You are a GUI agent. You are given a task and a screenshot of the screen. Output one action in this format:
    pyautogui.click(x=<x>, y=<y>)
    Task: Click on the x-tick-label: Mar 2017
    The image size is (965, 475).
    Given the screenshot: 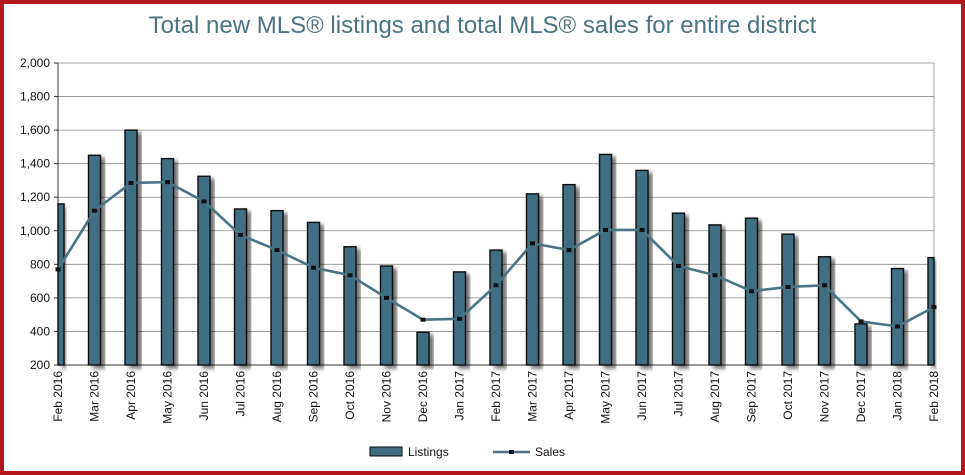 What is the action you would take?
    pyautogui.click(x=533, y=396)
    